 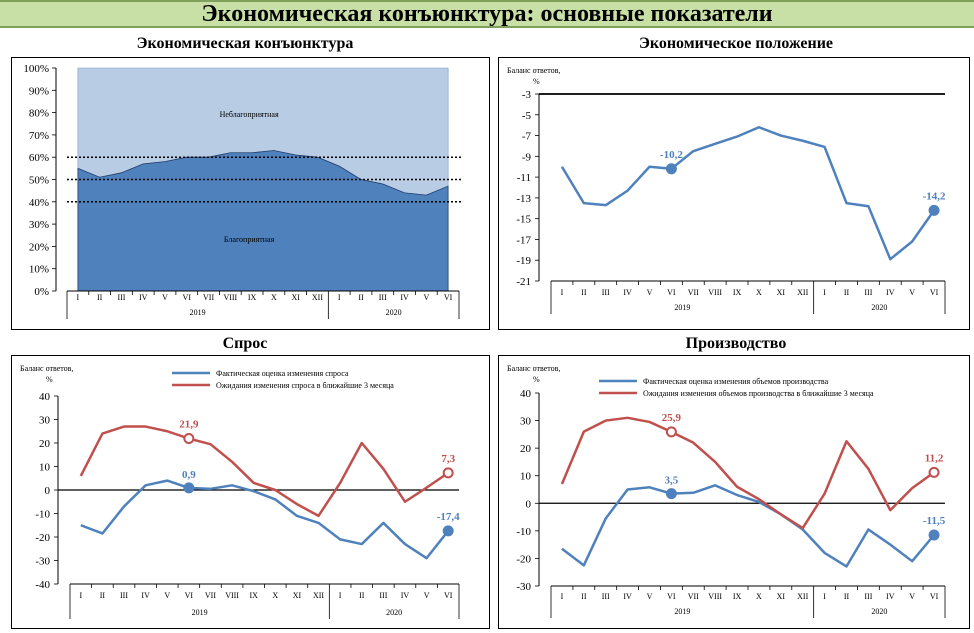 What do you see at coordinates (249, 114) in the screenshot?
I see `unfavorable-label: Неблагоприятная` at bounding box center [249, 114].